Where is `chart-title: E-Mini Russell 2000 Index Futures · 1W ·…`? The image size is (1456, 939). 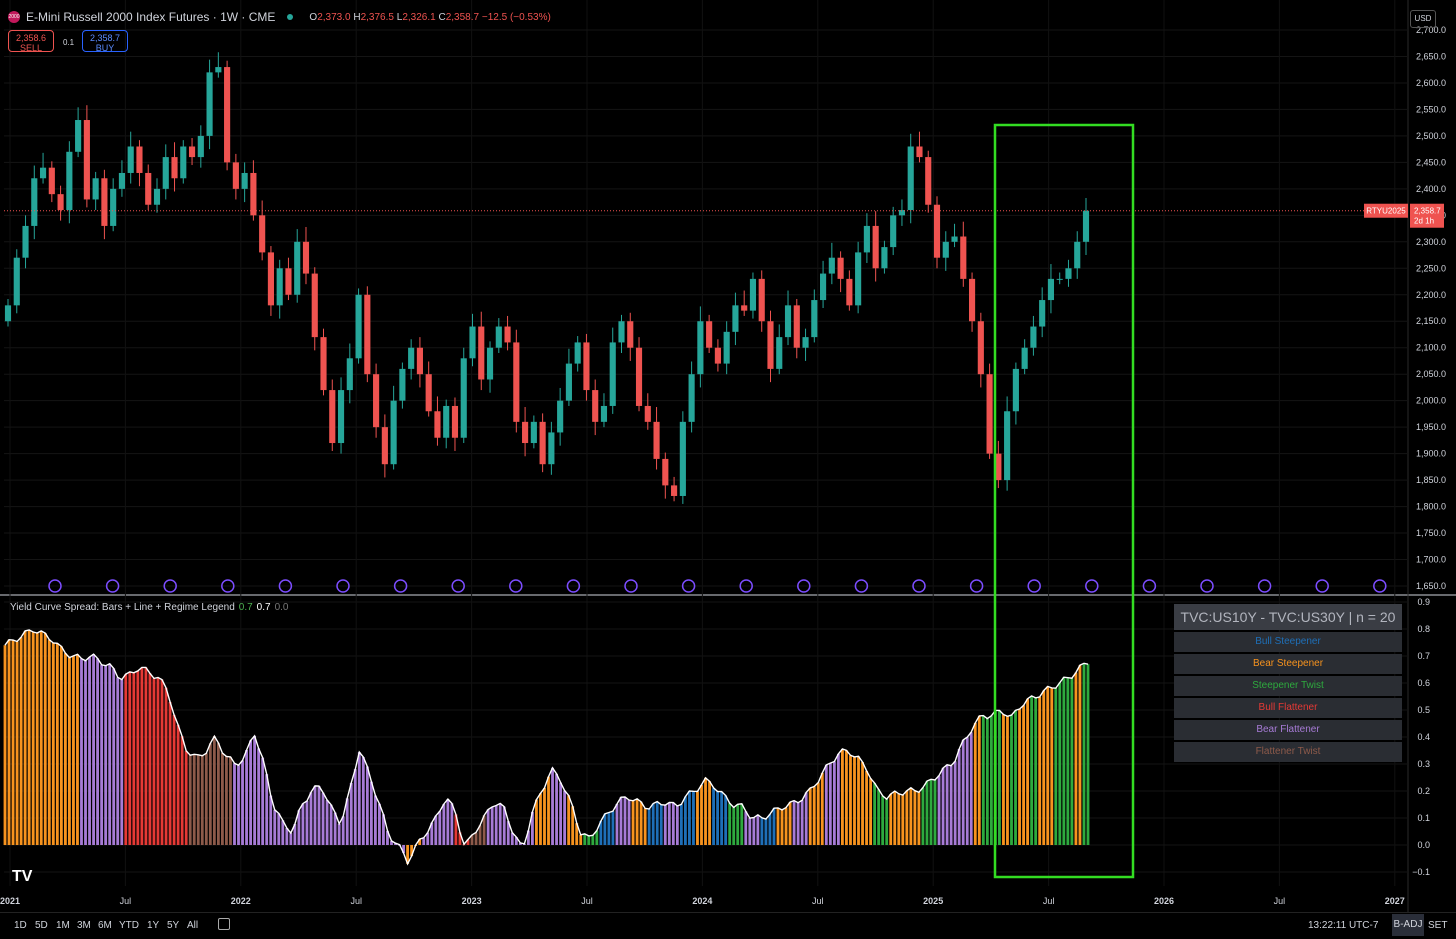
chart-title: E-Mini Russell 2000 Index Futures · 1W ·… is located at coordinates (151, 17).